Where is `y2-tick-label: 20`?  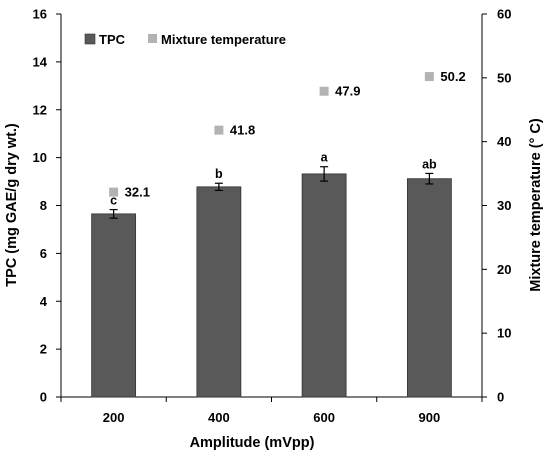
y2-tick-label: 20 is located at coordinates (504, 269).